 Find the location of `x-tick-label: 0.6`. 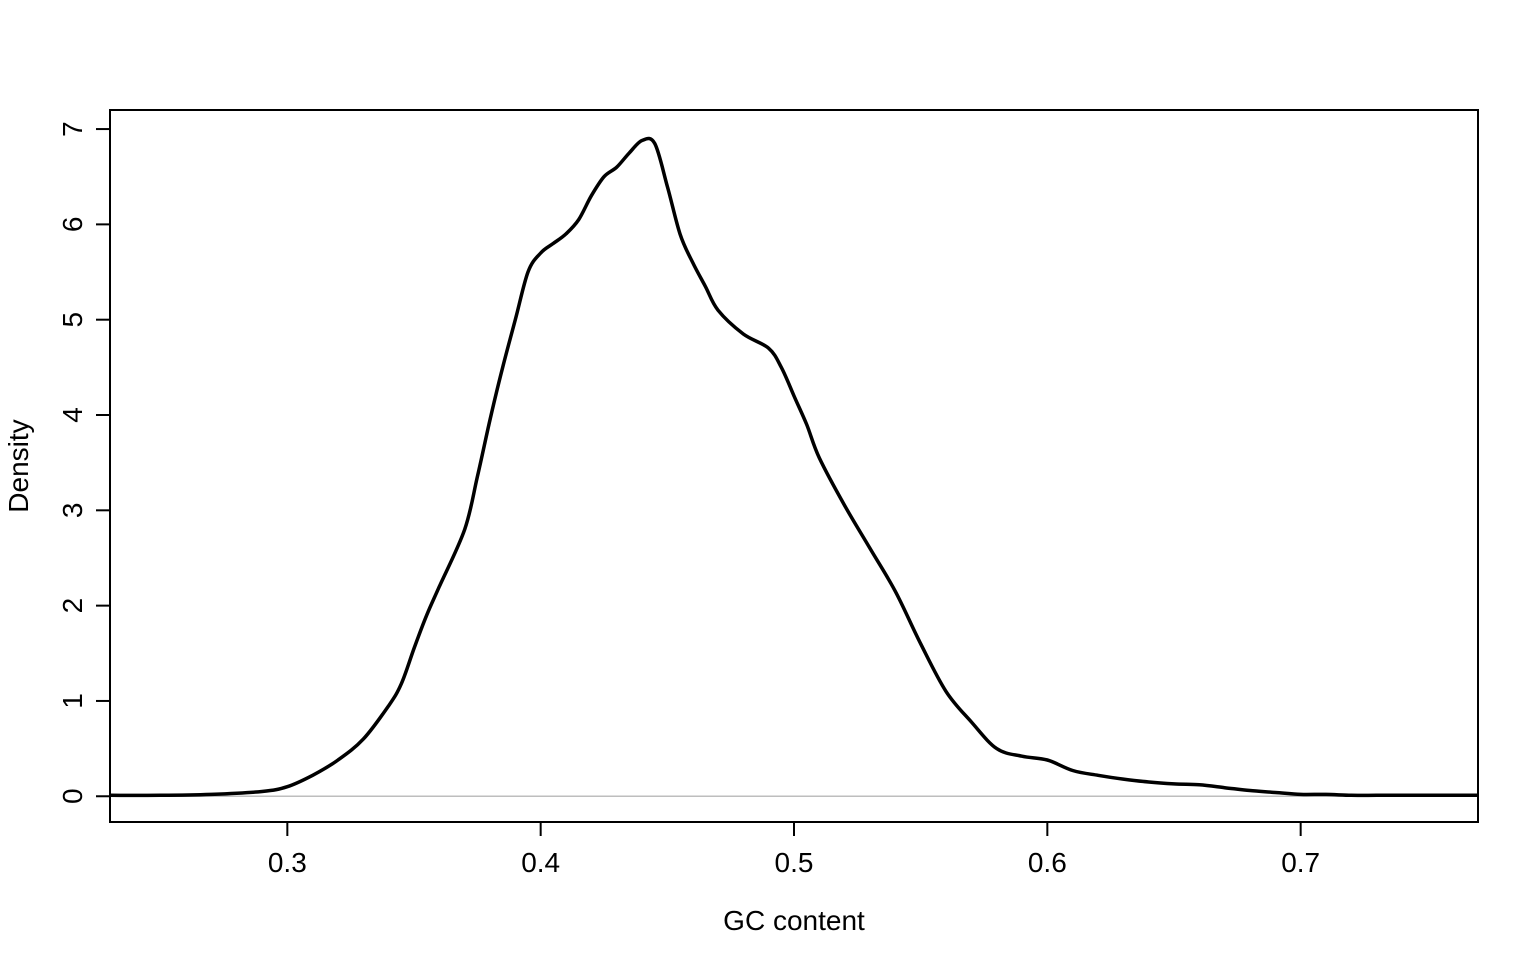

x-tick-label: 0.6 is located at coordinates (1047, 862).